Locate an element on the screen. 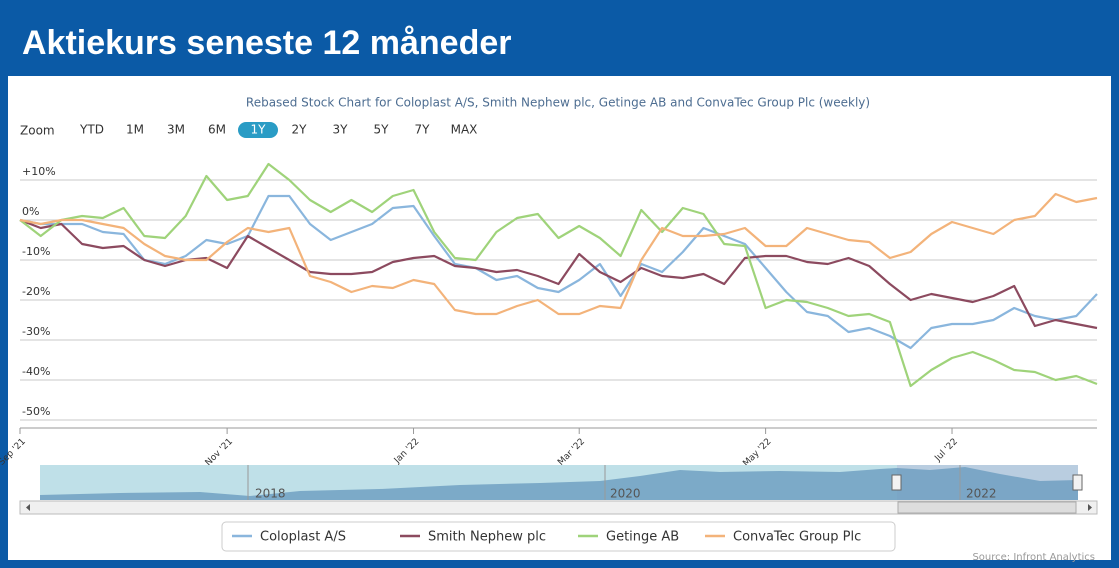 The image size is (1119, 568). zoom-button: 6M is located at coordinates (217, 130).